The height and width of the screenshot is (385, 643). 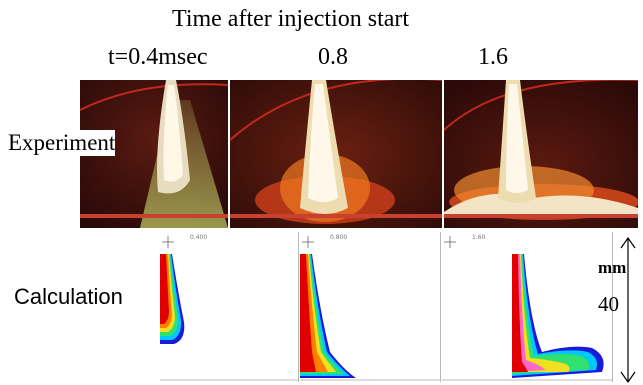 What do you see at coordinates (199, 237) in the screenshot?
I see `sim-header-1: 0.400` at bounding box center [199, 237].